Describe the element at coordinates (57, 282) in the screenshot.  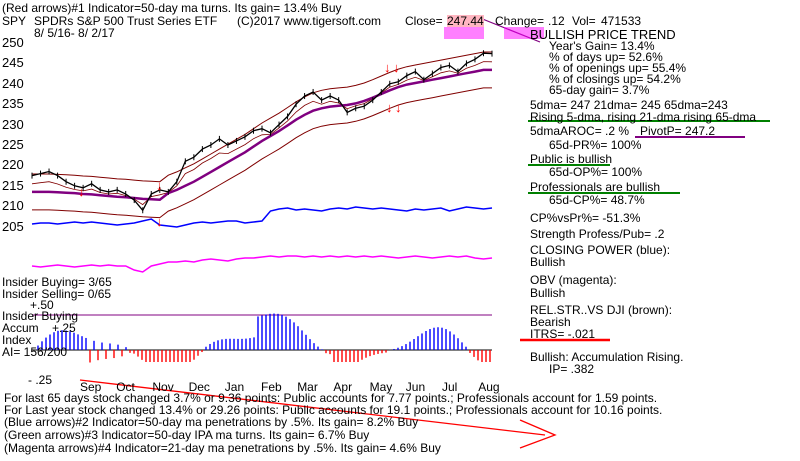
I see `insider-buying: Insider Buying= 3/65` at that location.